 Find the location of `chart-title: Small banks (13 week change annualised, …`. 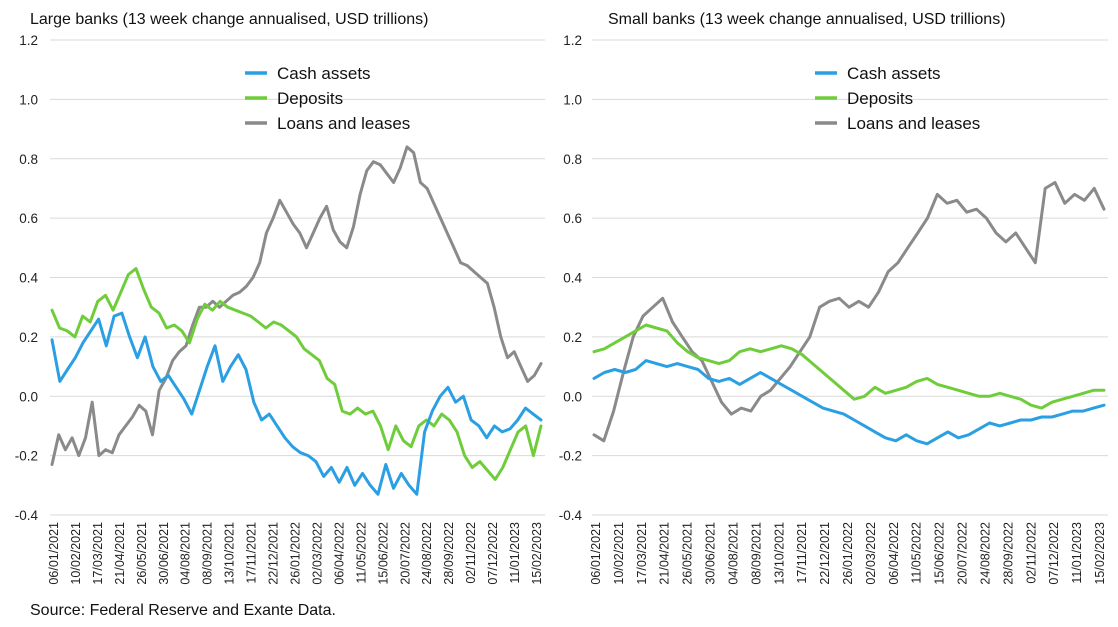

chart-title: Small banks (13 week change annualised, … is located at coordinates (807, 19).